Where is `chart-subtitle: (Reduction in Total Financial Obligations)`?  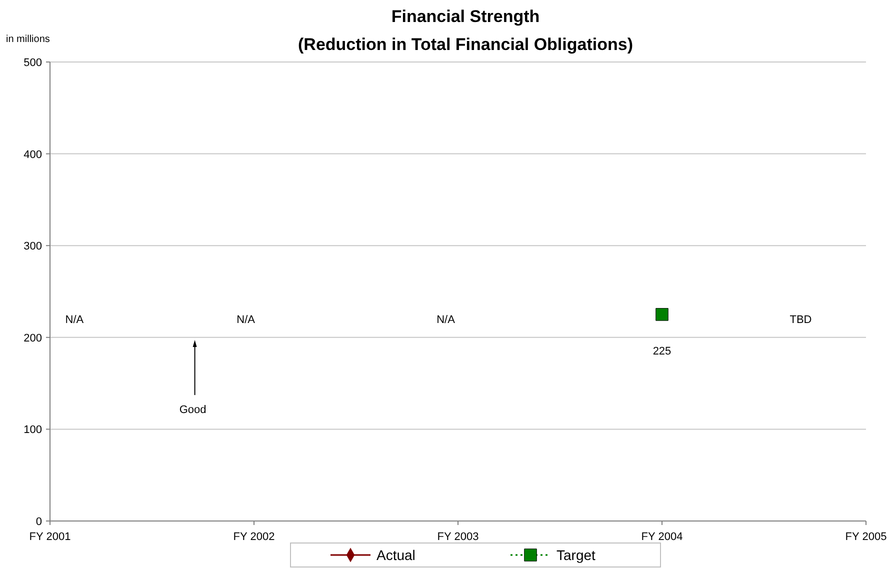
chart-subtitle: (Reduction in Total Financial Obligations) is located at coordinates (465, 44).